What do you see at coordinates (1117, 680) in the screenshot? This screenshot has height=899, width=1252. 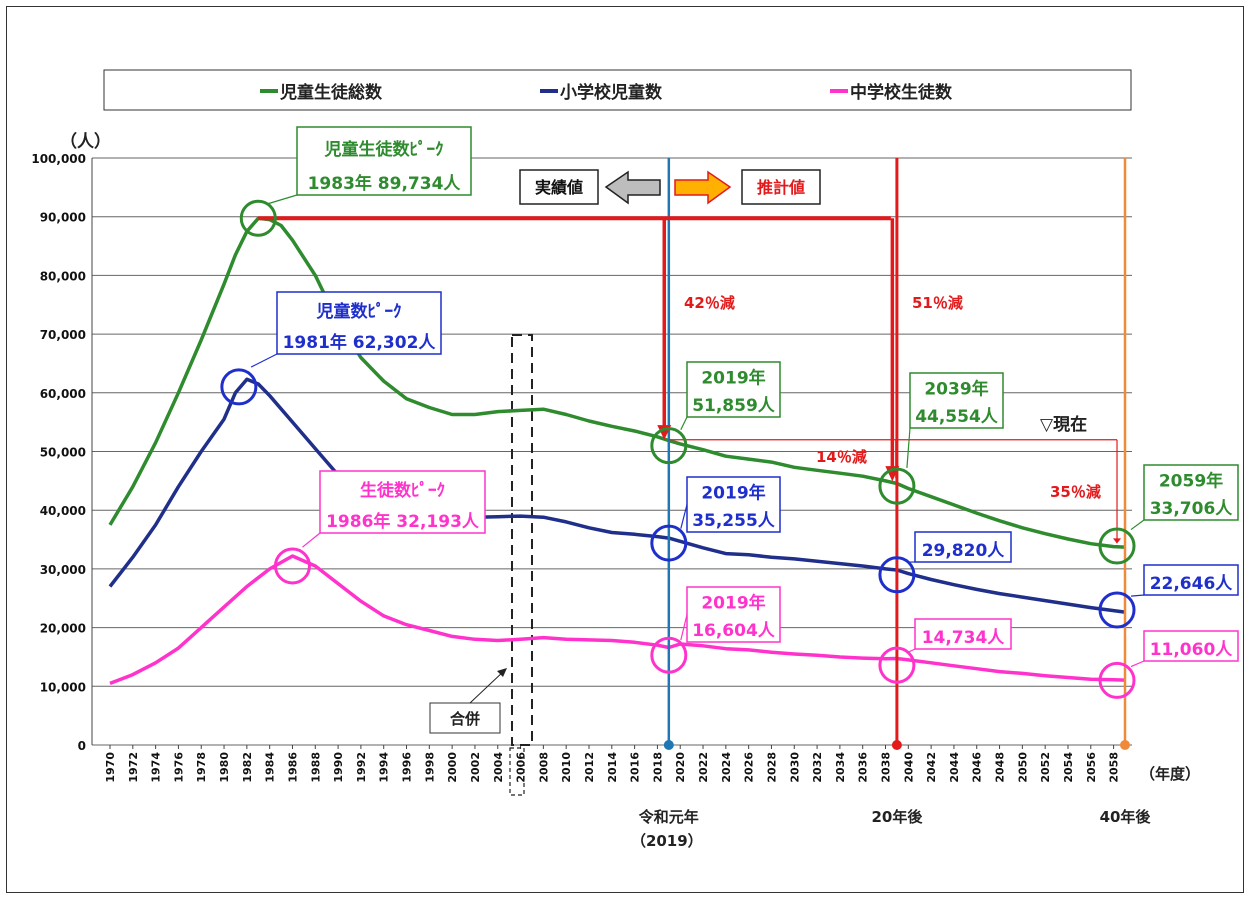 I see `ring-junior-2059` at bounding box center [1117, 680].